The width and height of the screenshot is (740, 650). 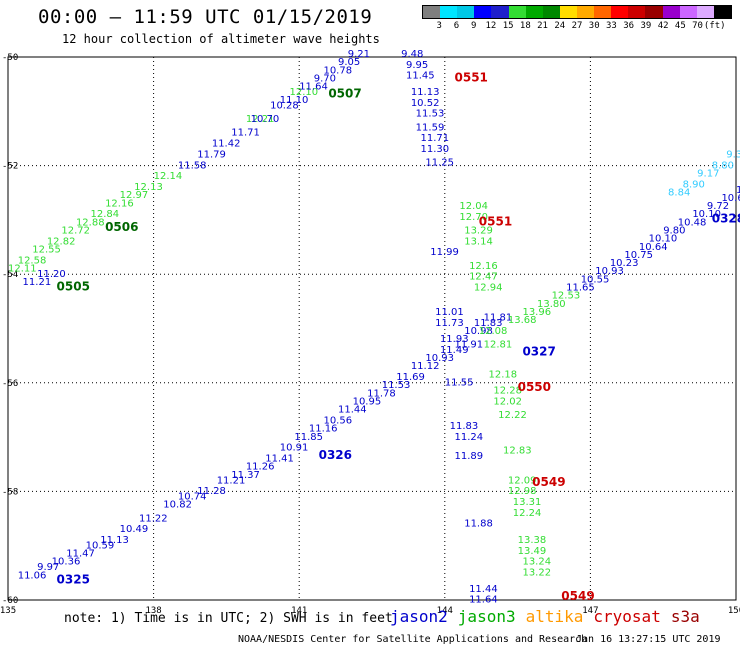 What do you see at coordinates (444, 252) in the screenshot?
I see `wave-height-label: 11.99` at bounding box center [444, 252].